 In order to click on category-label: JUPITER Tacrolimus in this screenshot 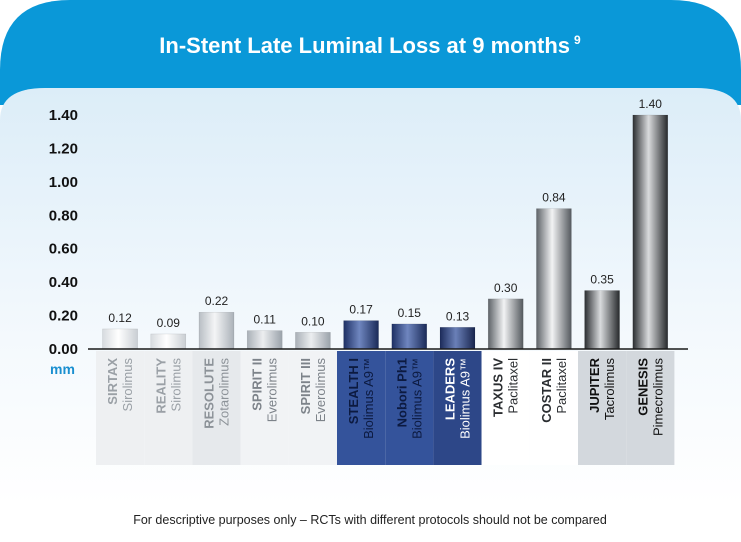, I will do `click(602, 388)`.